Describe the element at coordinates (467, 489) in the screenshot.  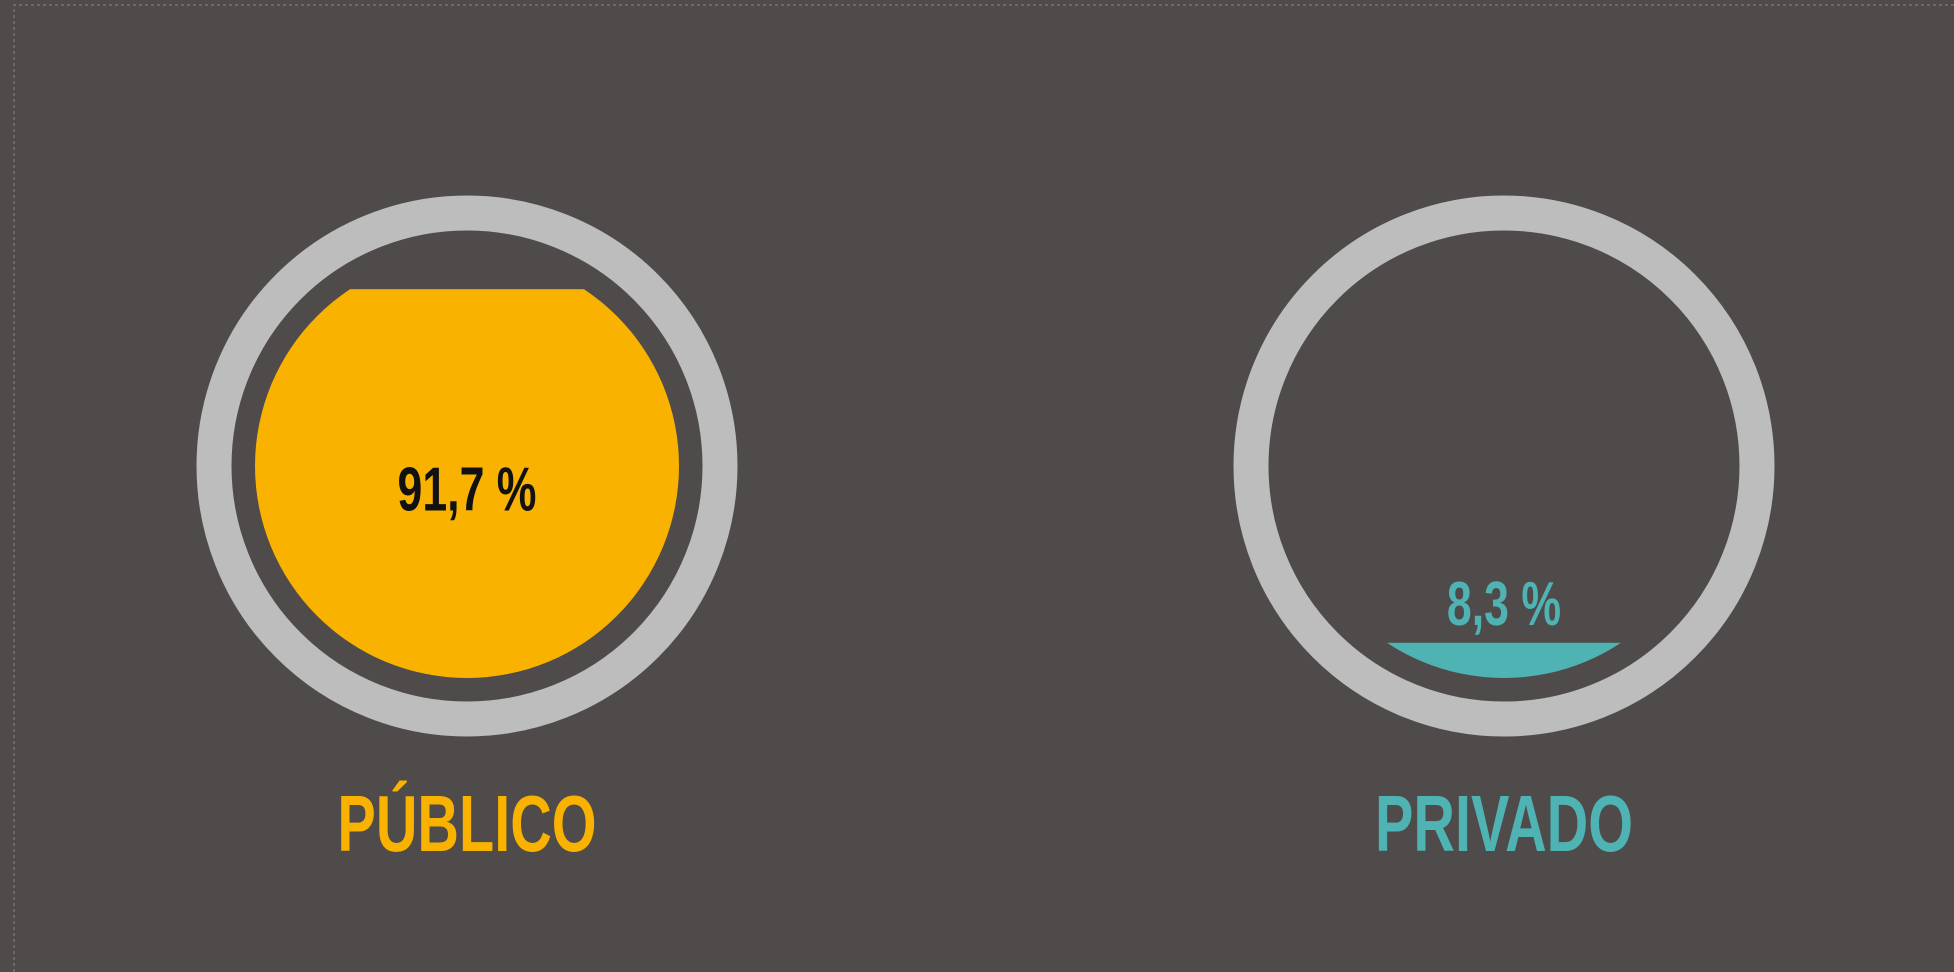
I see `value-label: 91,7 %` at that location.